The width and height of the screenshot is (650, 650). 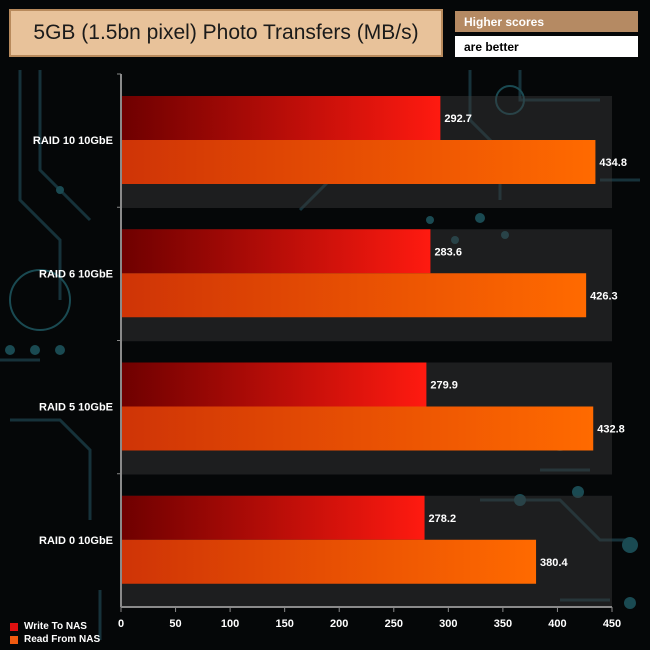 What do you see at coordinates (443, 519) in the screenshot?
I see `data-label: 278.2` at bounding box center [443, 519].